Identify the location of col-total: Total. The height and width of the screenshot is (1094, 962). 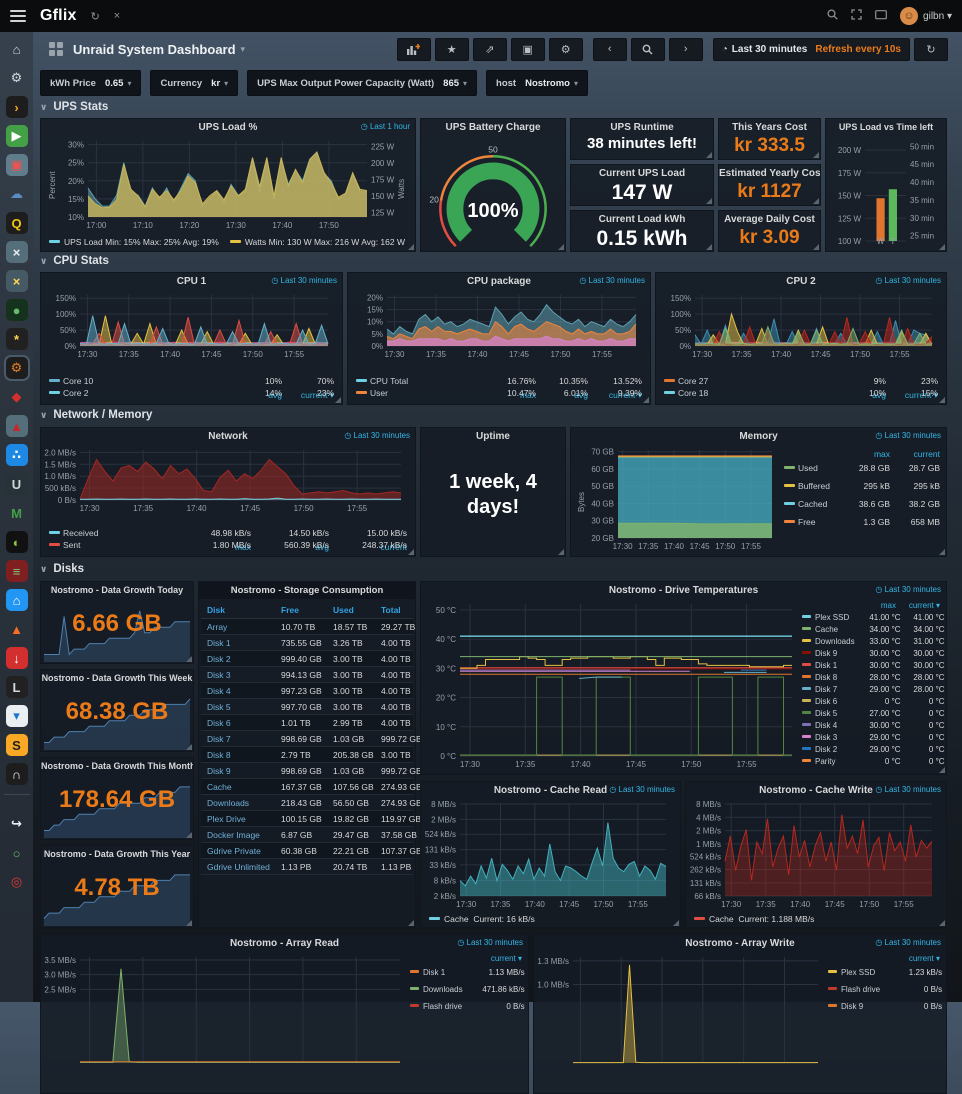
(391, 610).